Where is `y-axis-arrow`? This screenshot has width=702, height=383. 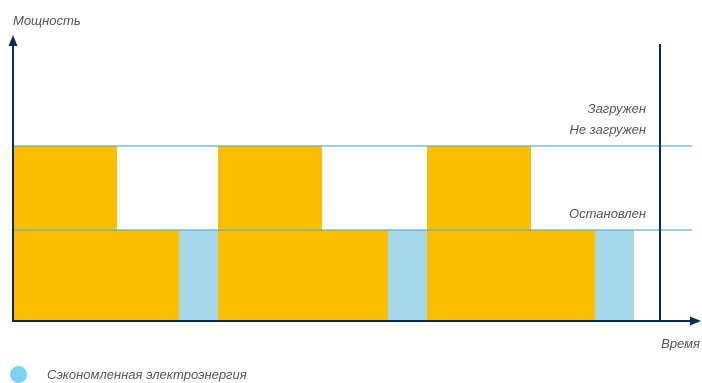
y-axis-arrow is located at coordinates (13, 40).